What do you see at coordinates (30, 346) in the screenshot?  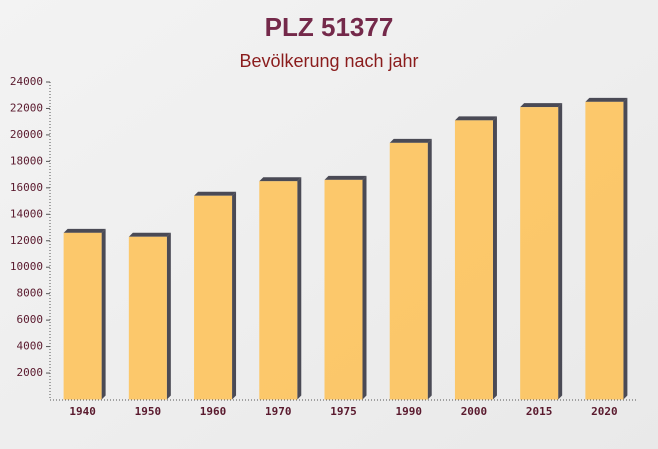 I see `y-tick-label: 4000` at bounding box center [30, 346].